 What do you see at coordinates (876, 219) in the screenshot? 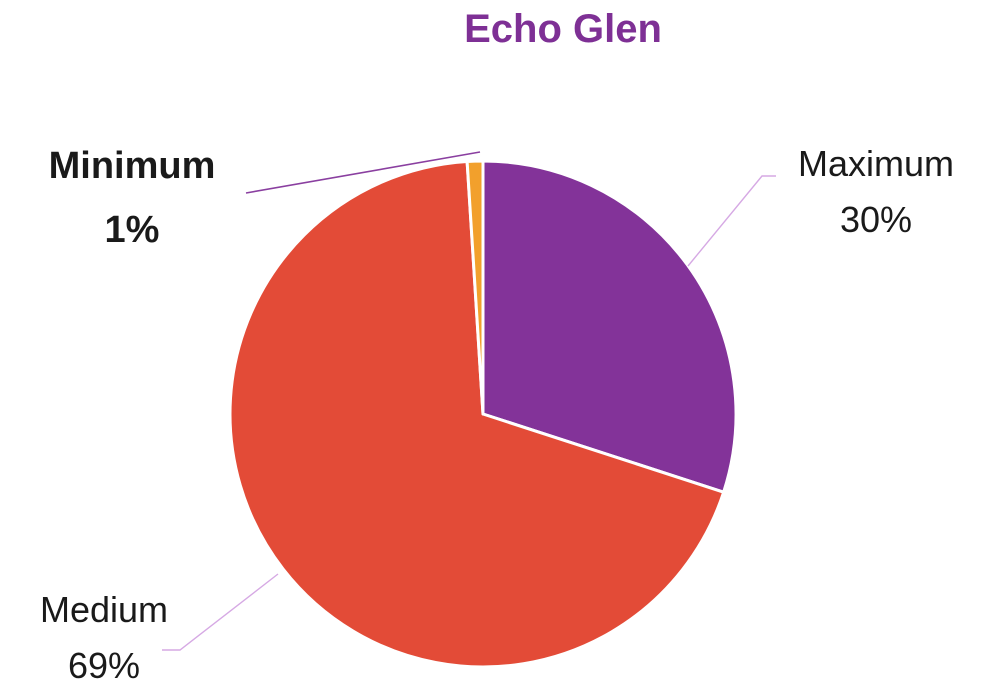
I see `data-label-value-maximum: 30%` at bounding box center [876, 219].